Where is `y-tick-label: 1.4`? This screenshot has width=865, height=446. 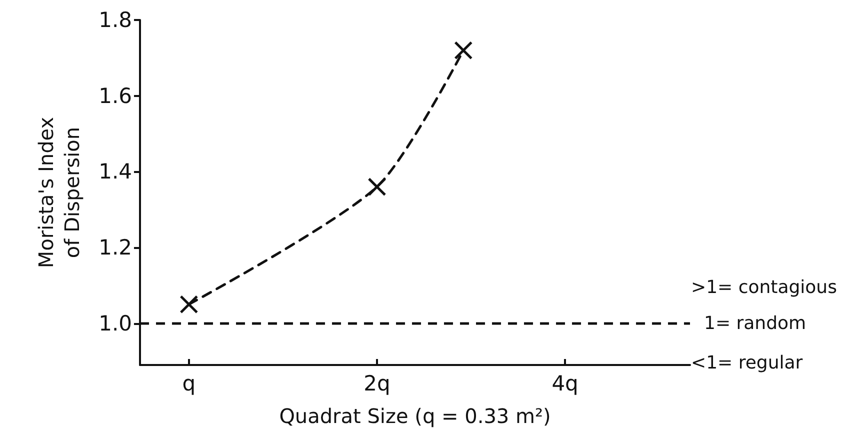 y-tick-label: 1.4 is located at coordinates (115, 172).